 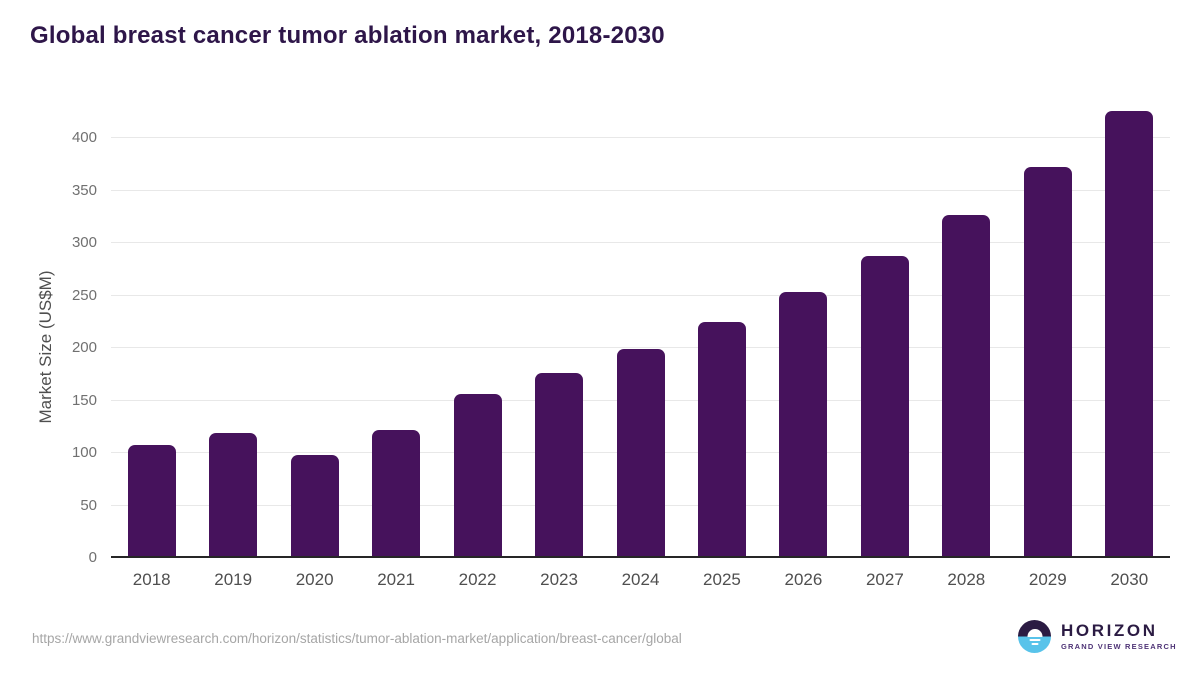 I want to click on y-tick-label: 250, so click(x=84, y=295).